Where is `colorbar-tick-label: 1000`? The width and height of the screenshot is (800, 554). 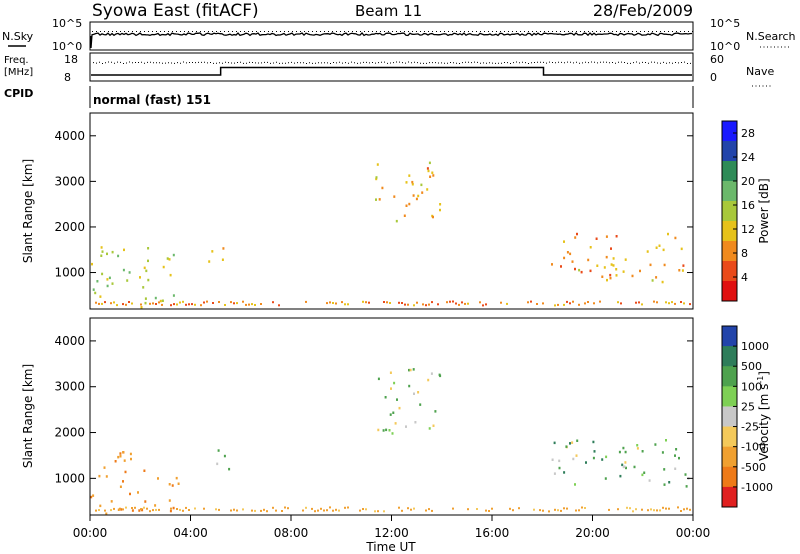 colorbar-tick-label: 1000 is located at coordinates (755, 346).